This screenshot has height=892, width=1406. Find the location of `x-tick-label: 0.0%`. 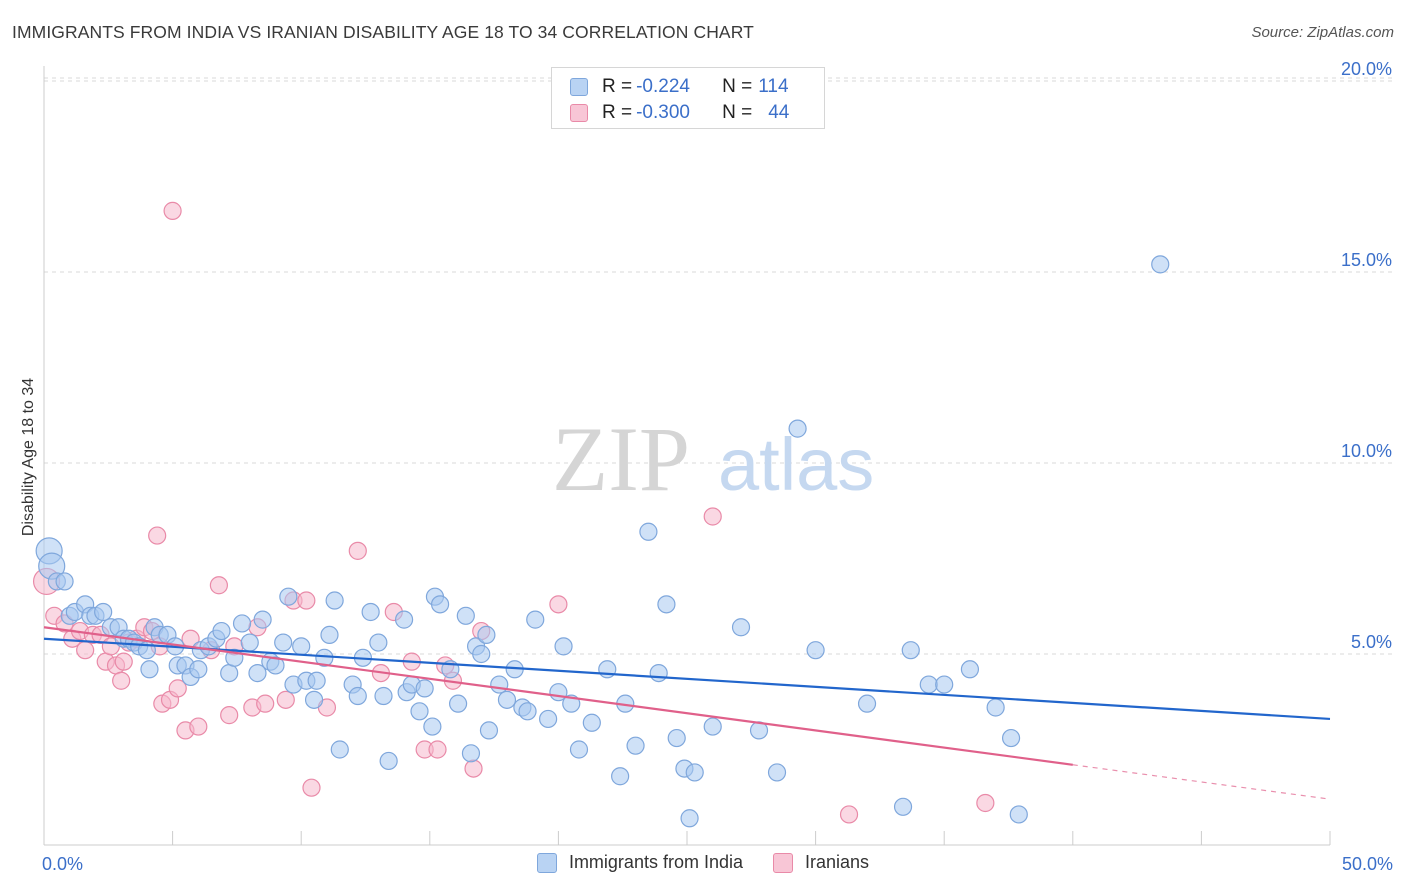

x-tick-label: 0.0% is located at coordinates (62, 864).